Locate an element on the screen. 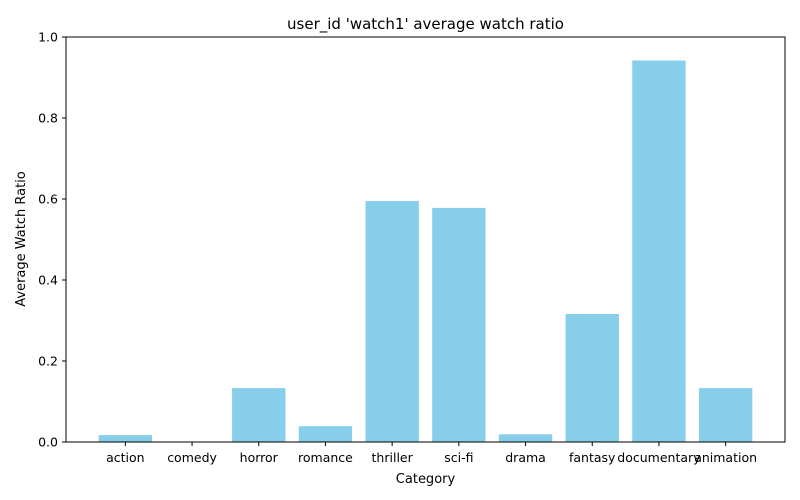  bar-animation is located at coordinates (725, 415).